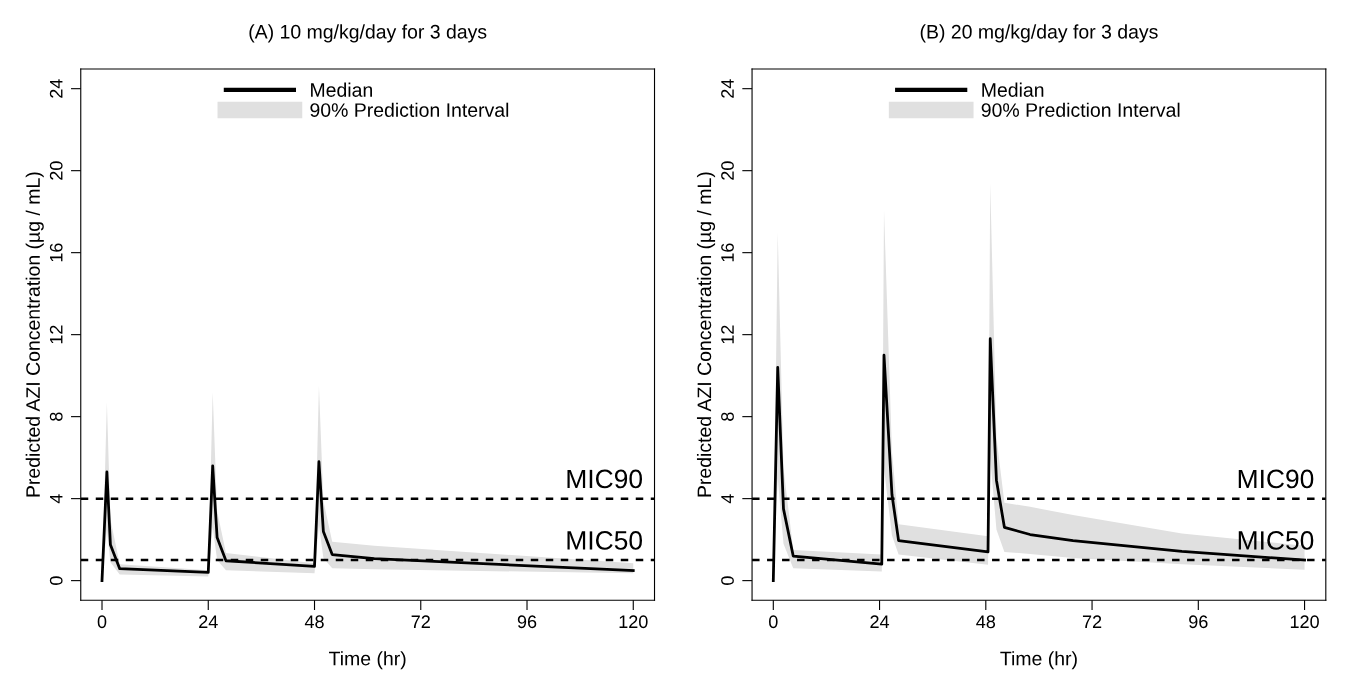 This screenshot has width=1346, height=690. I want to click on chart-title: (A) 10 mg/kg/day for 3 days, so click(368, 33).